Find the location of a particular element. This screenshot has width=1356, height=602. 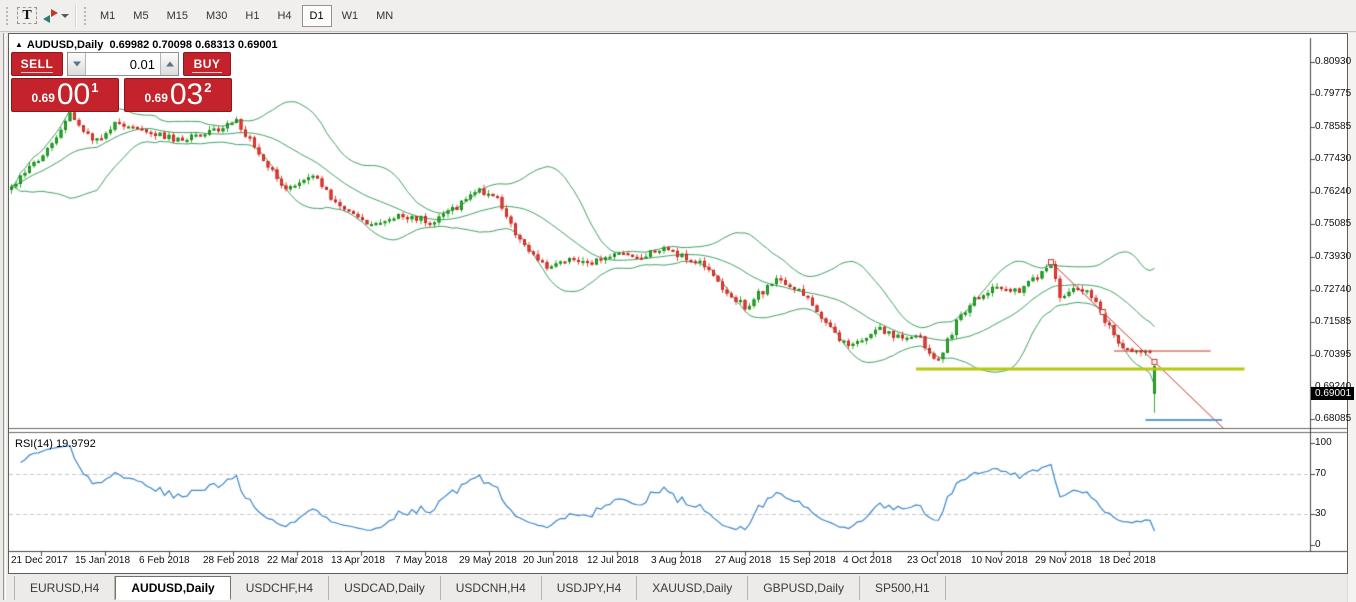

timeframe-button-m30: M30 is located at coordinates (216, 16).